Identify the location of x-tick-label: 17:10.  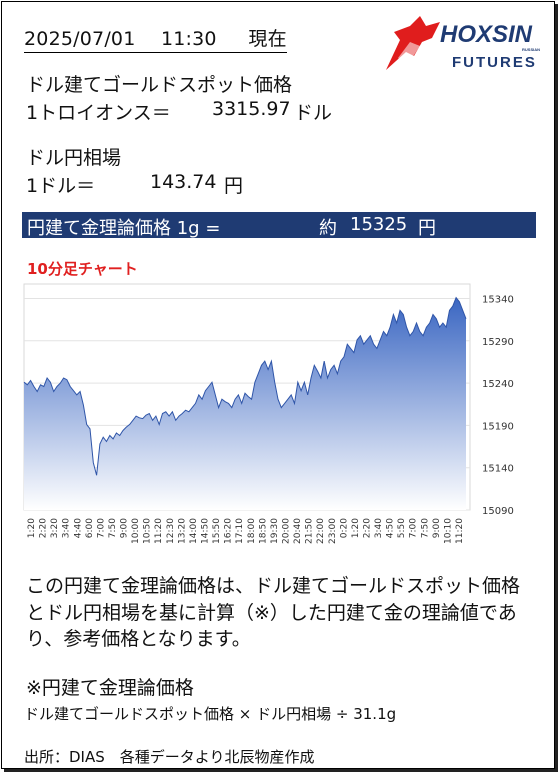
(240, 531).